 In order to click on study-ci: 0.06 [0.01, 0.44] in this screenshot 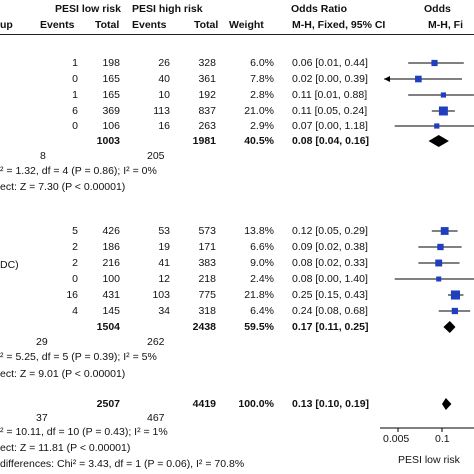, I will do `click(330, 63)`.